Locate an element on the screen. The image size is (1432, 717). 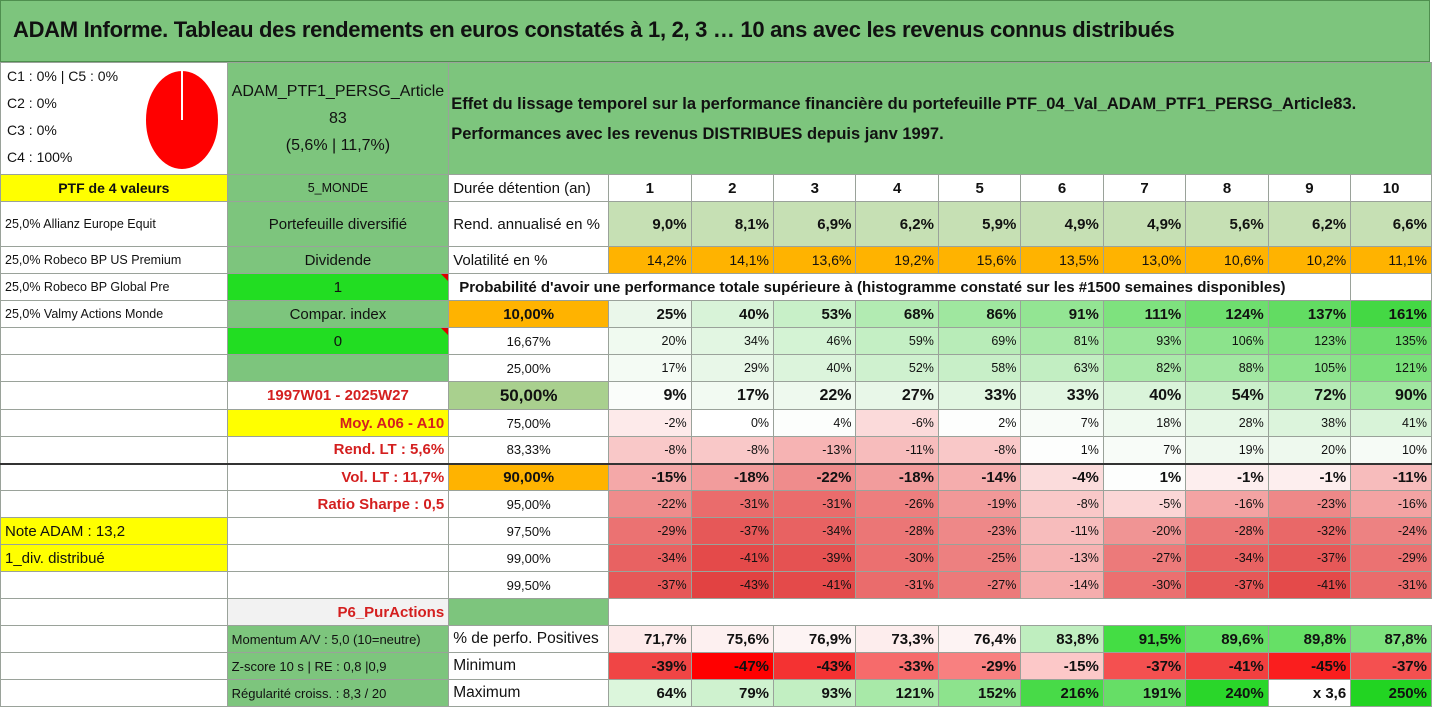
quantile-value: -15% is located at coordinates (650, 476).